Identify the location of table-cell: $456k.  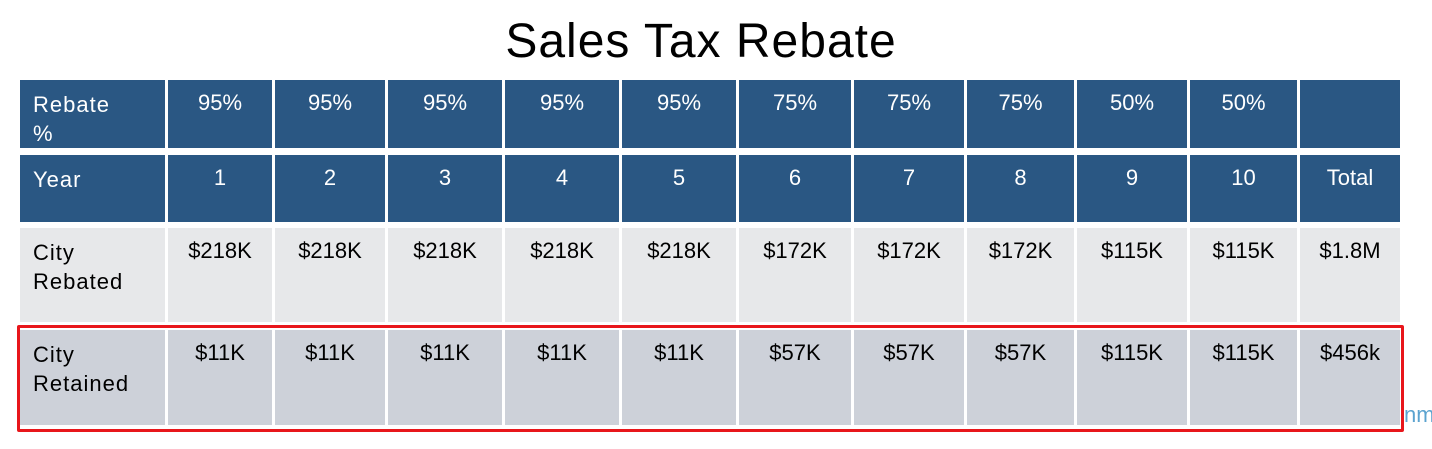
(1350, 377).